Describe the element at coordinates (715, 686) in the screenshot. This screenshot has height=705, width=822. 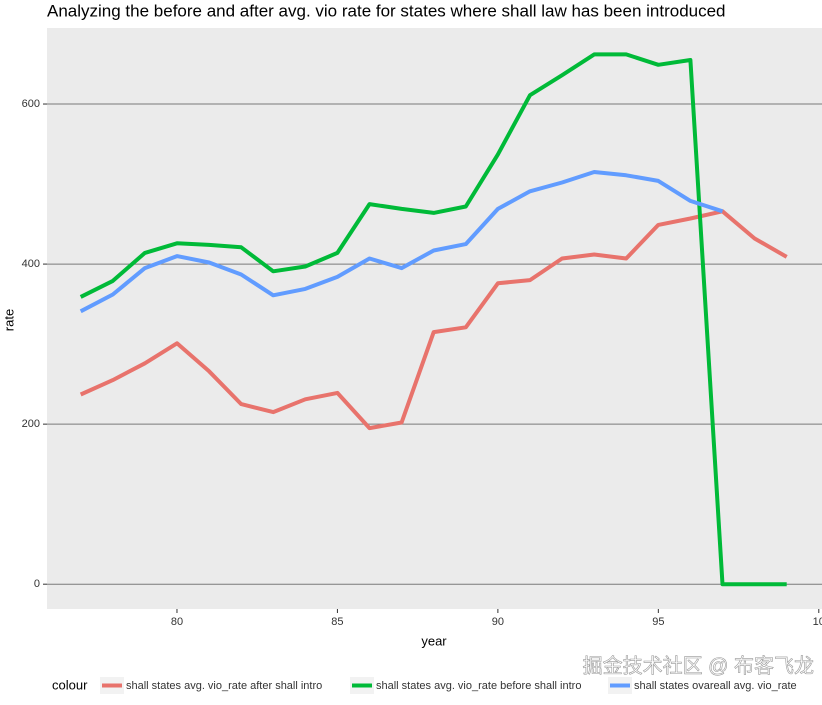
I see `legend-label: shall states ovareall avg. vio_rate` at that location.